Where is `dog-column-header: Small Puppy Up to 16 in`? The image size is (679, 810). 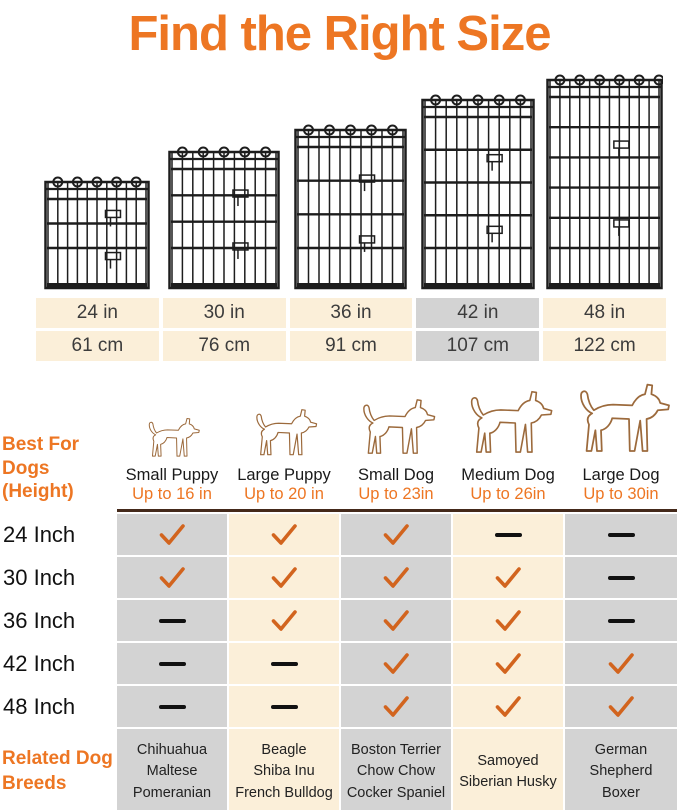
dog-column-header: Small Puppy Up to 16 in is located at coordinates (172, 441).